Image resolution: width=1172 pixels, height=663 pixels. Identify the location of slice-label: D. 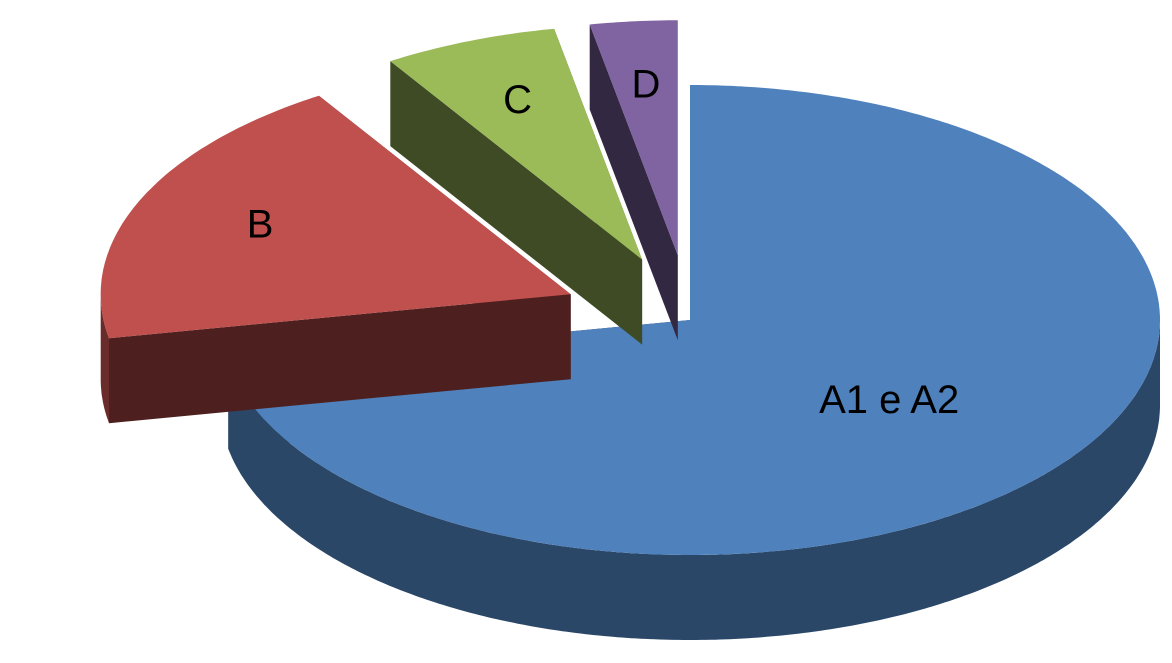
(645, 84).